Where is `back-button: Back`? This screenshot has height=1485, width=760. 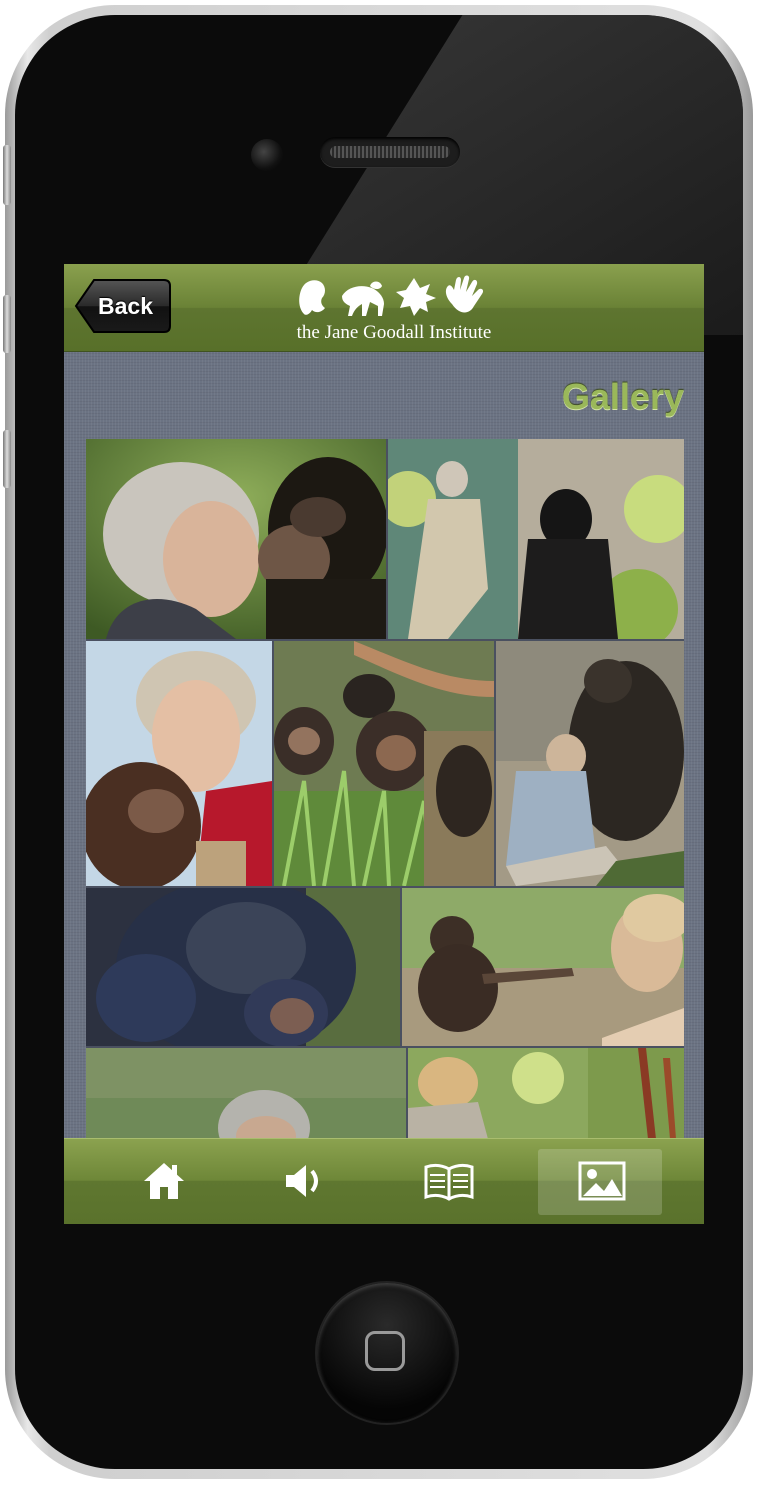 back-button: Back is located at coordinates (123, 306).